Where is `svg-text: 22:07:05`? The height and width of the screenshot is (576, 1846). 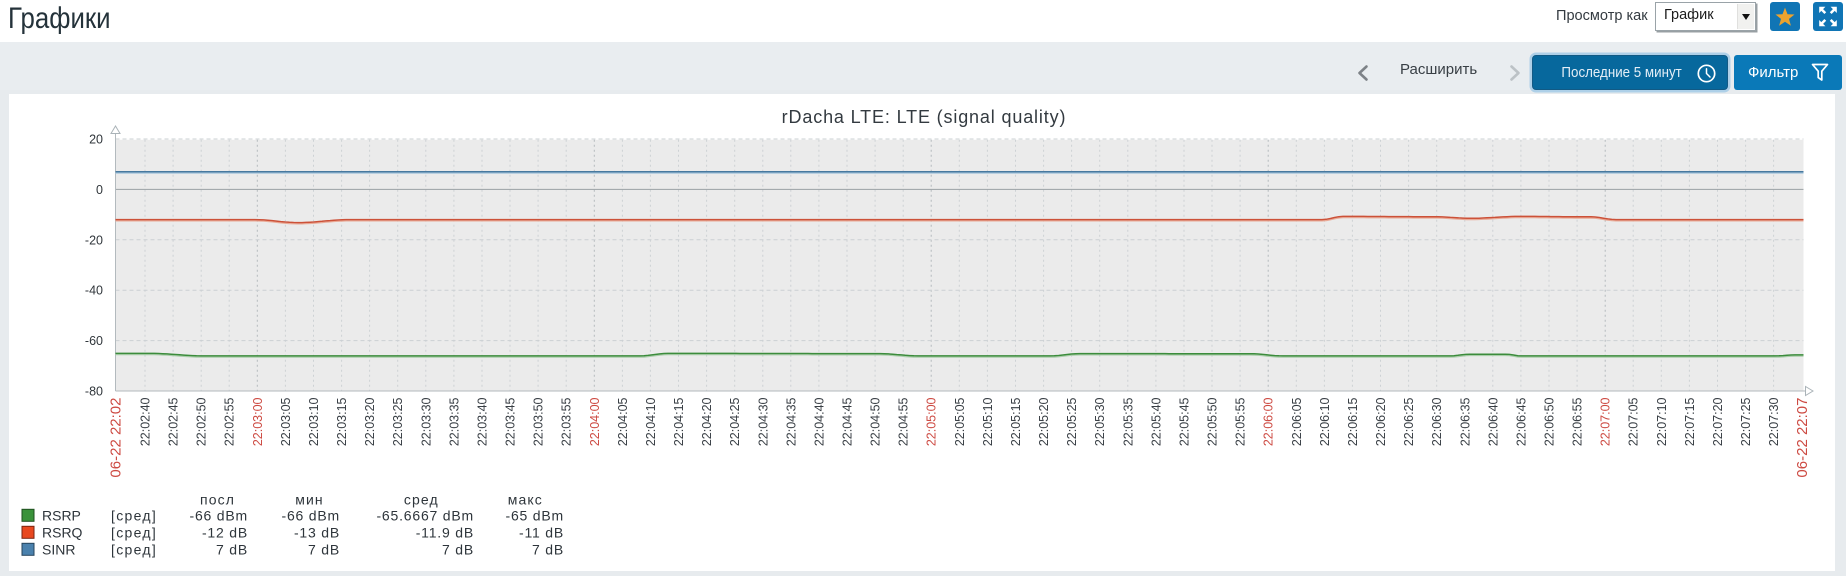
svg-text: 22:07:05 is located at coordinates (1634, 421).